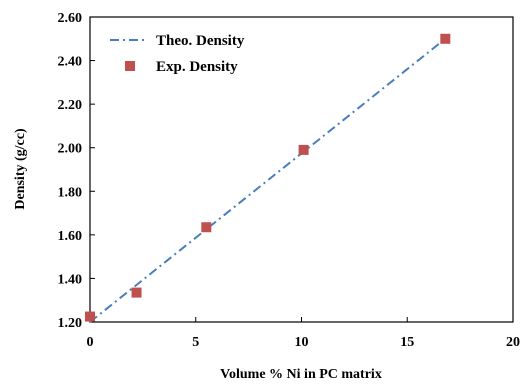 The image size is (522, 384). Describe the element at coordinates (303, 333) in the screenshot. I see `x-axis: 0 5 10 15 20` at that location.